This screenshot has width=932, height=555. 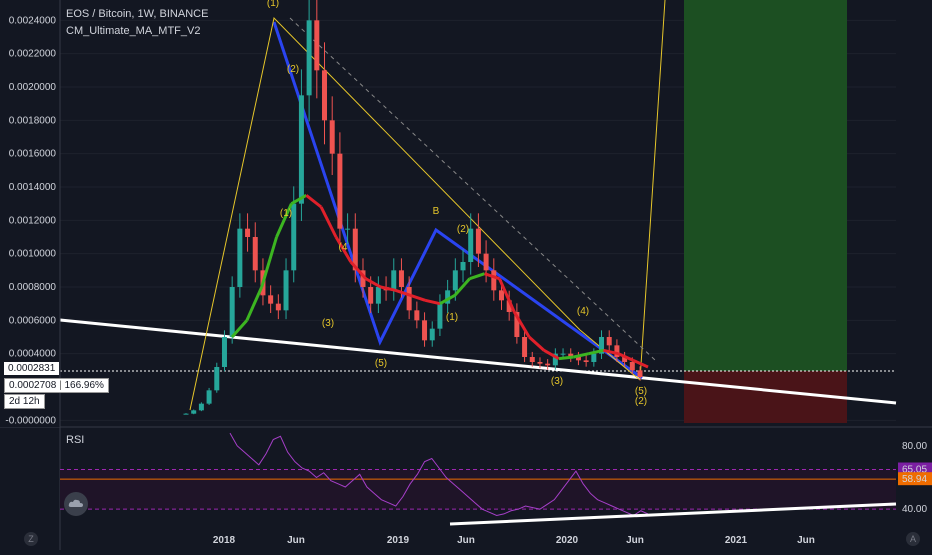 What do you see at coordinates (915, 479) in the screenshot?
I see `rsi-level-badge` at bounding box center [915, 479].